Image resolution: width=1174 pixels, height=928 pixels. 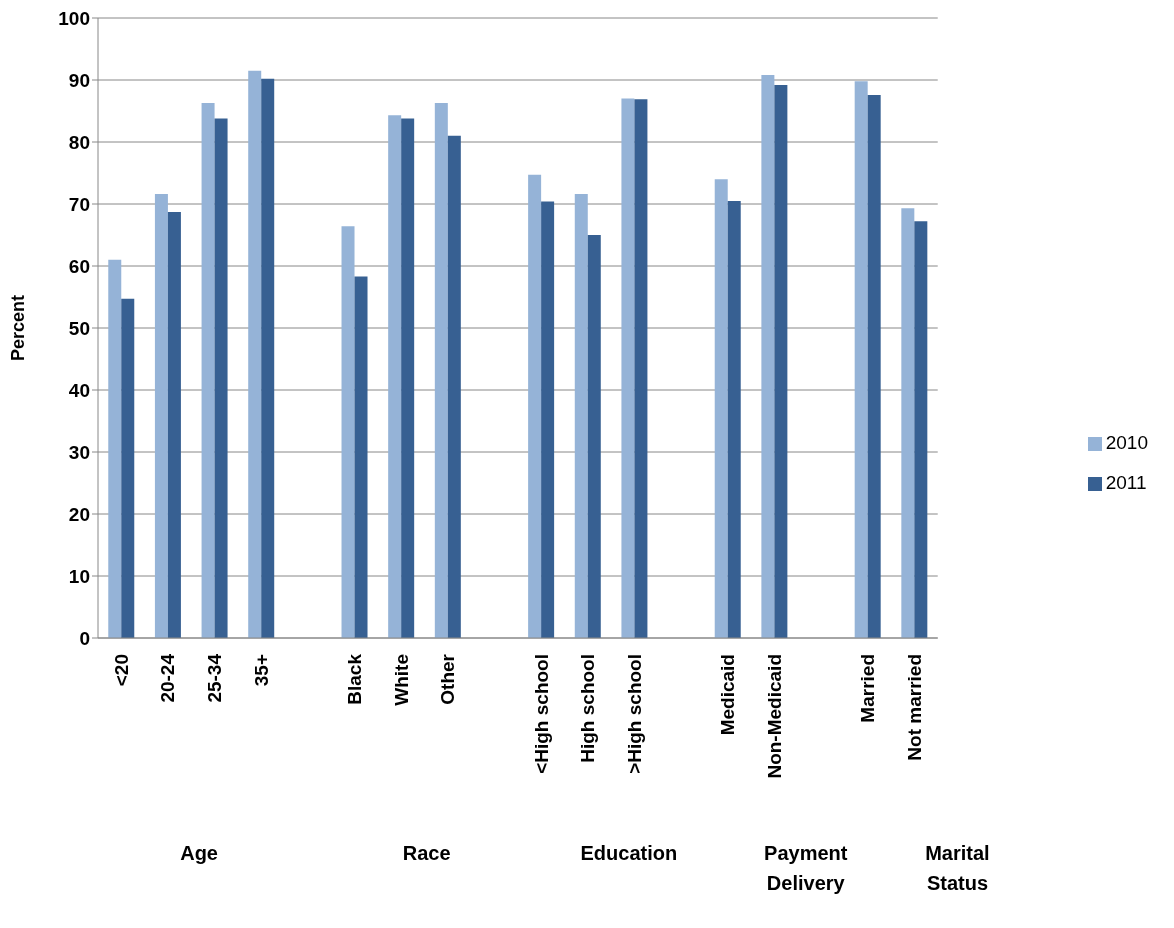 I want to click on legend-label: 2010, so click(x=1126, y=442).